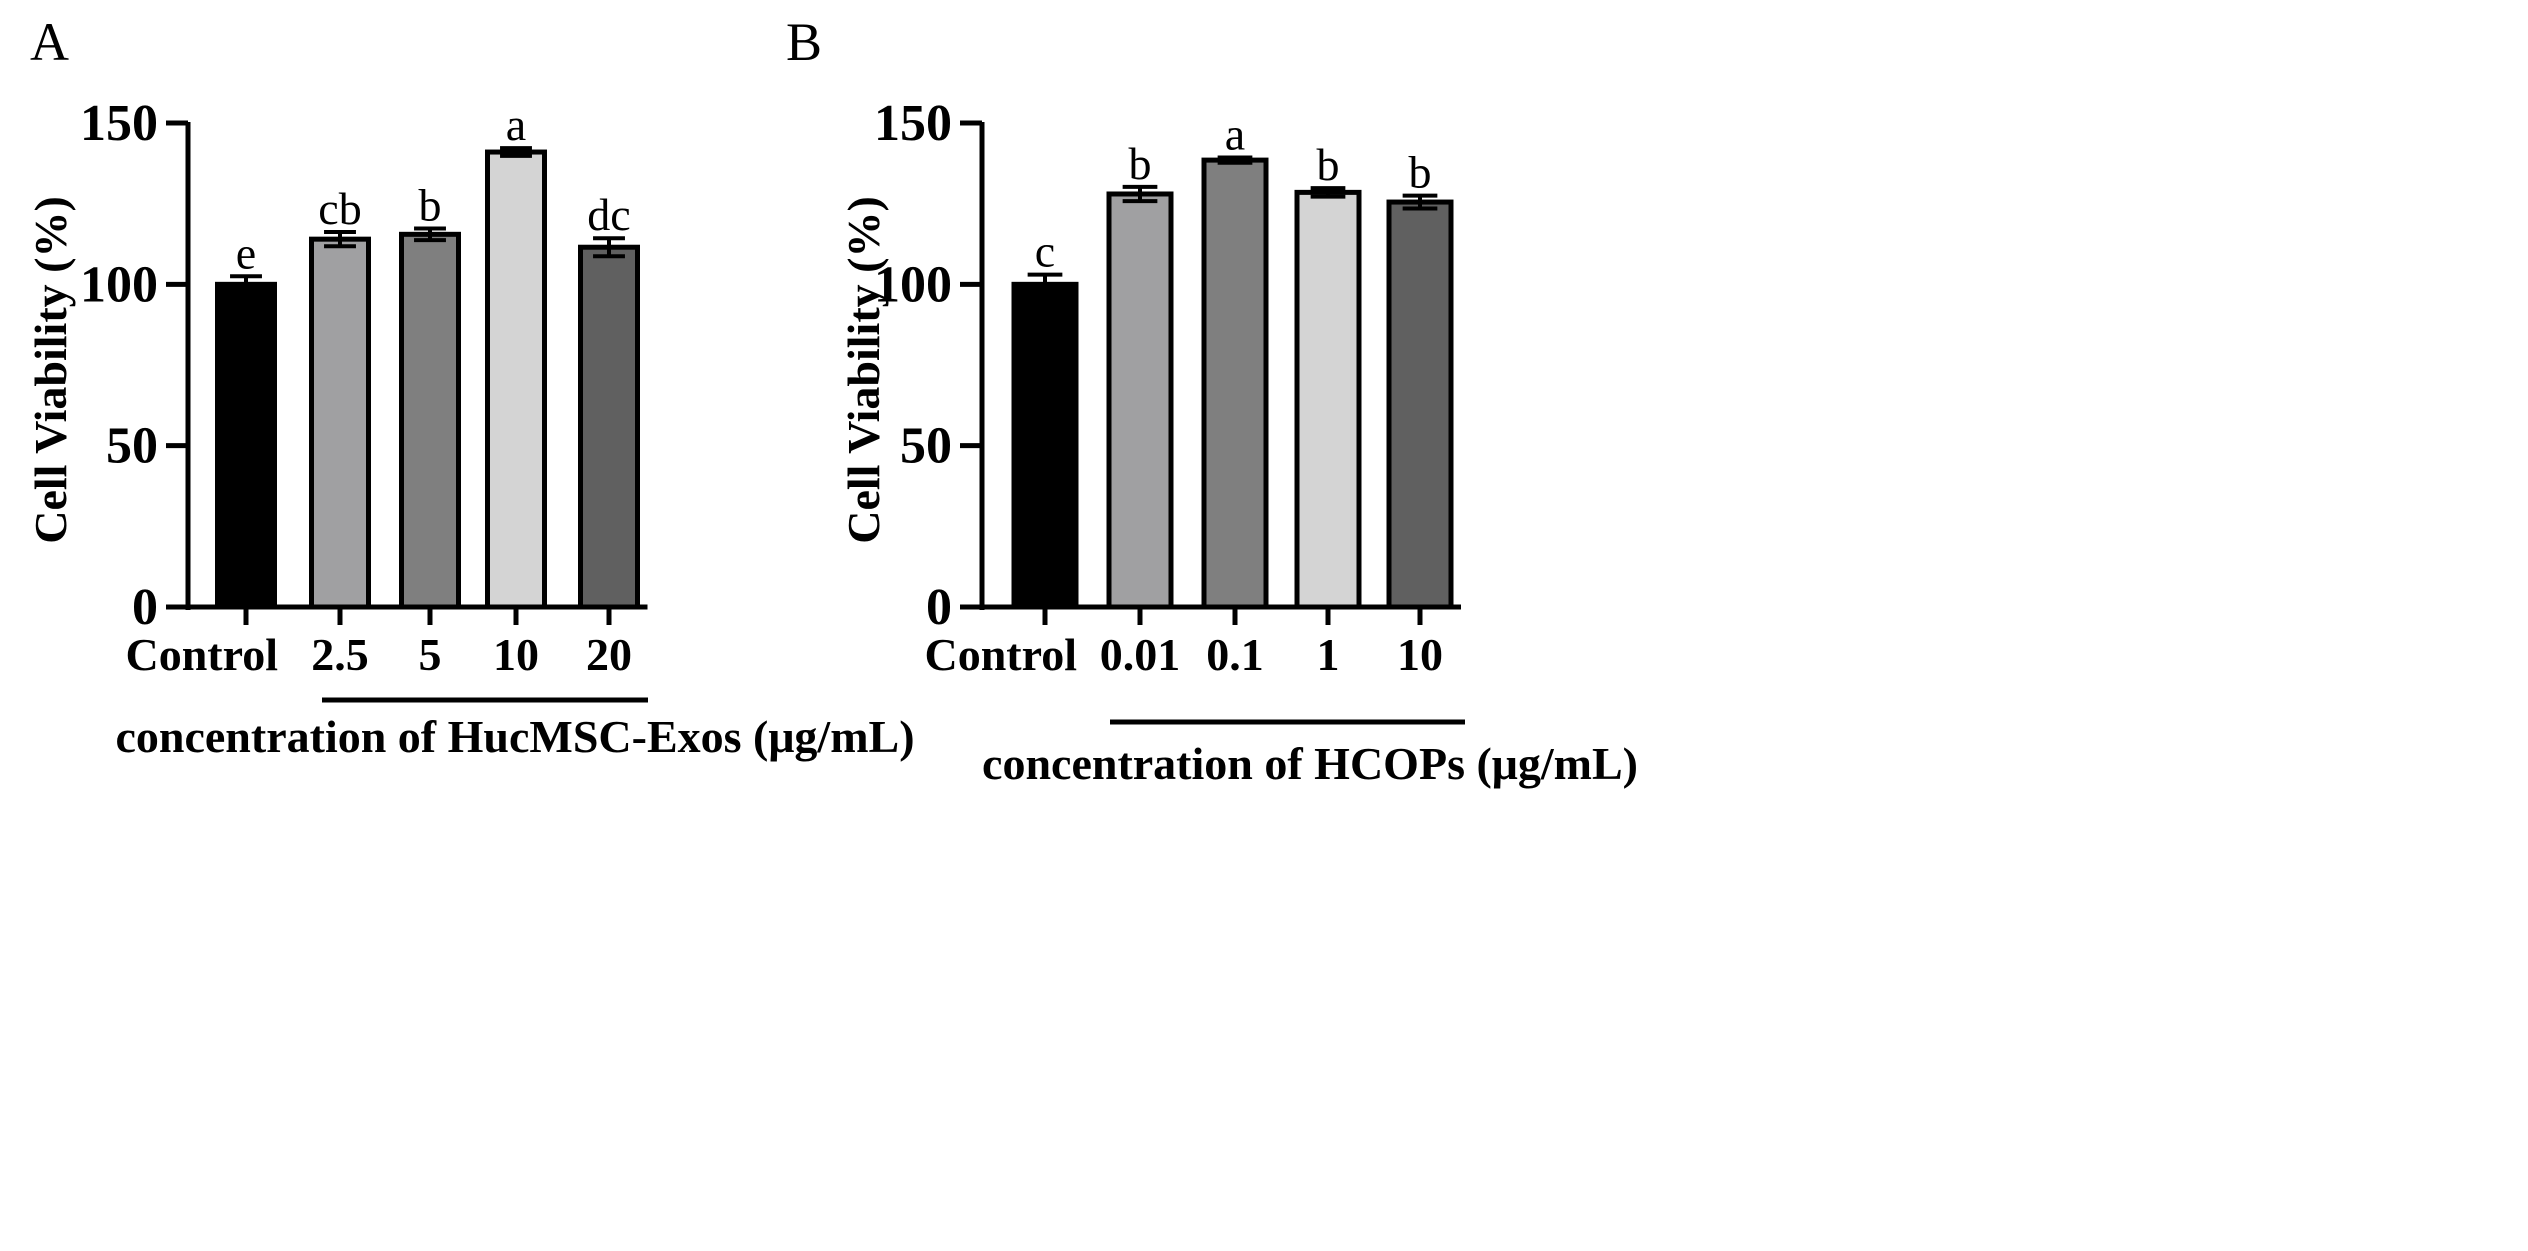 The image size is (2528, 1251). Describe the element at coordinates (430, 654) in the screenshot. I see `x-tick-label: 5` at that location.